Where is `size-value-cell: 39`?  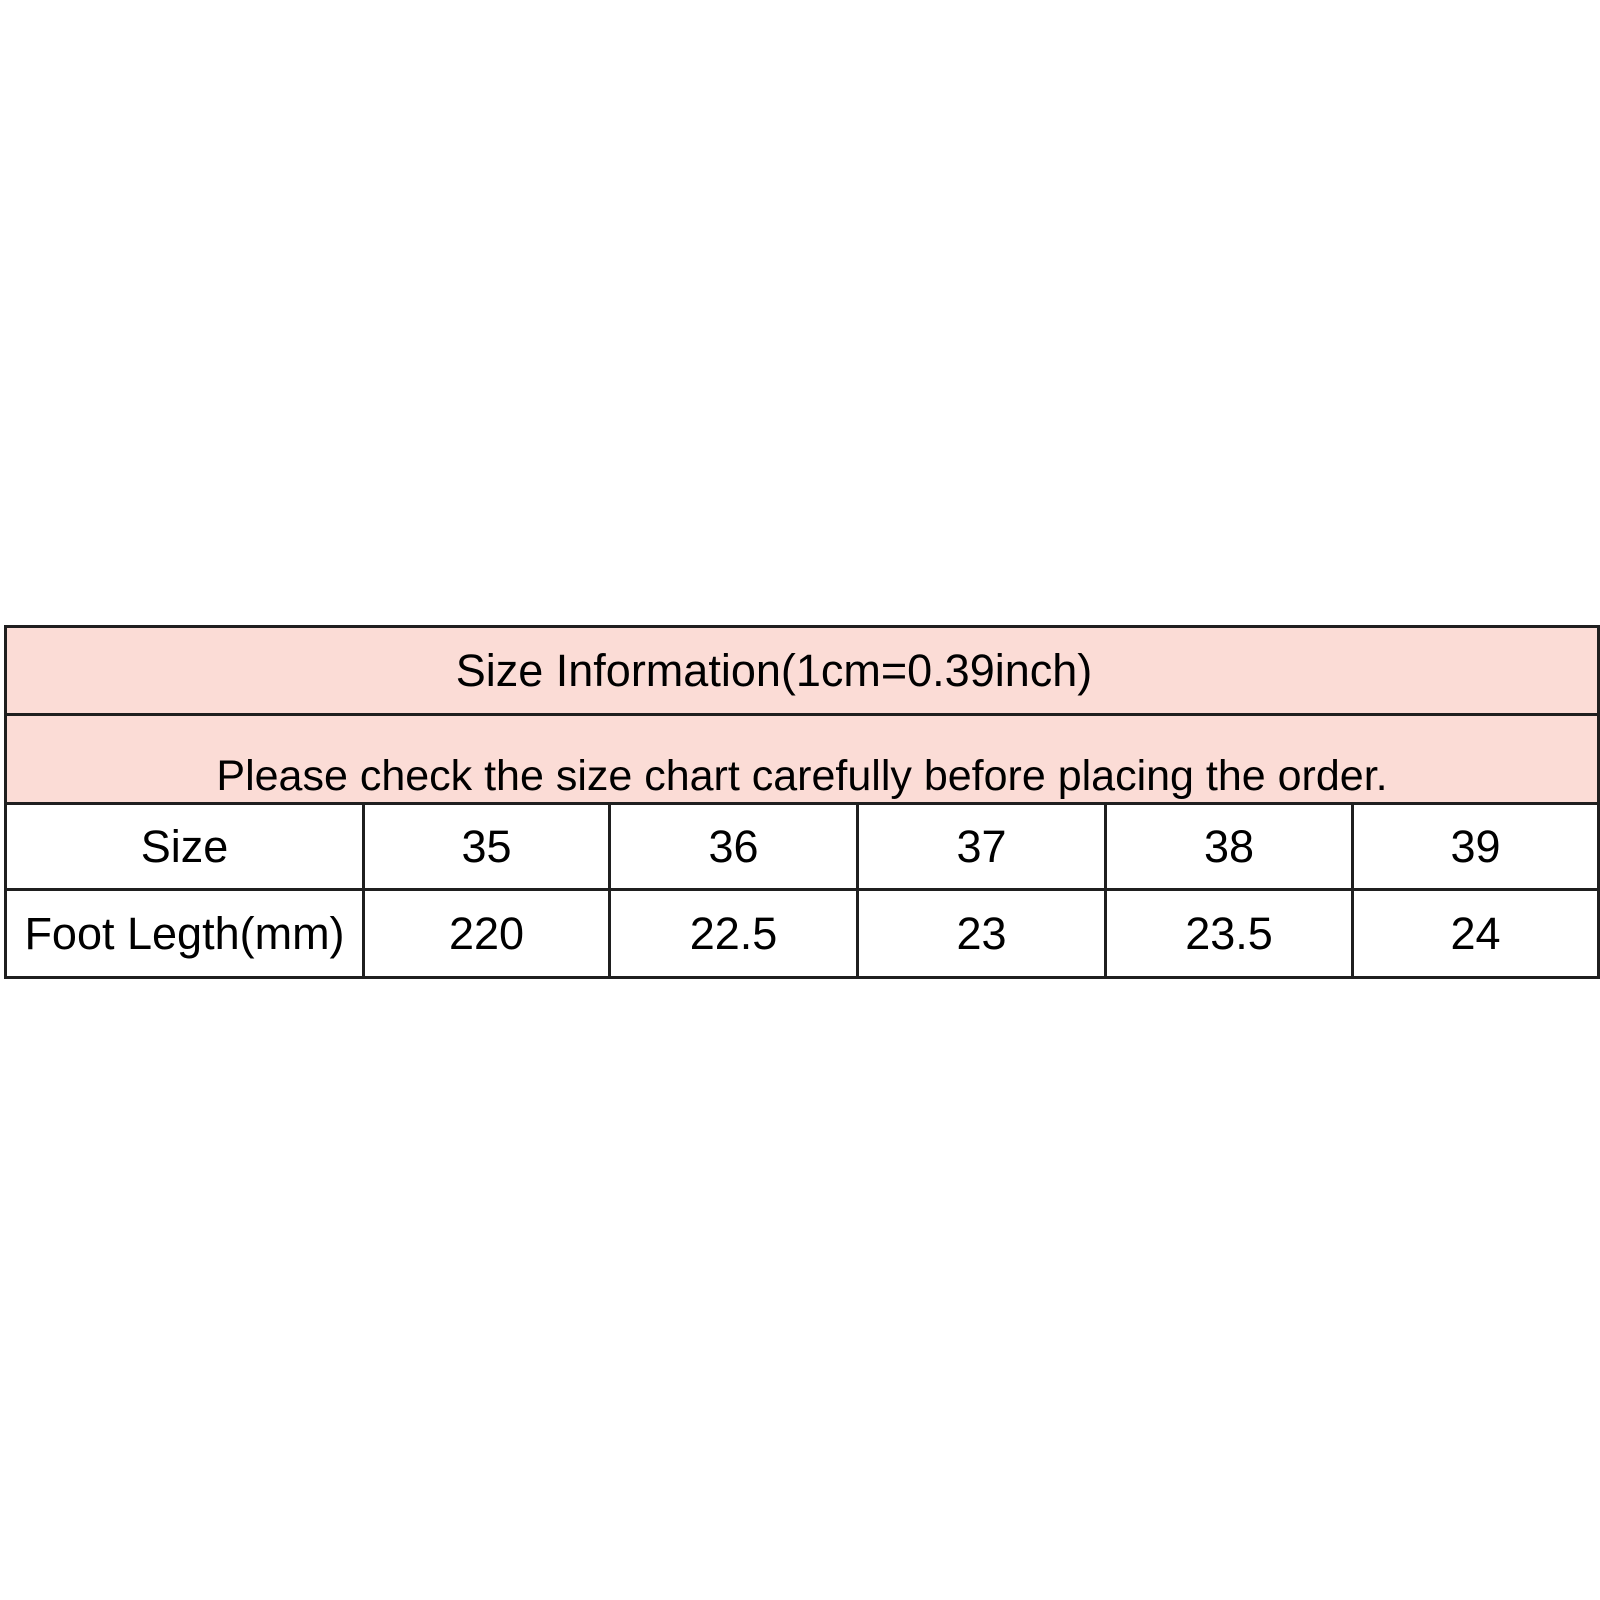 size-value-cell: 39 is located at coordinates (1475, 846).